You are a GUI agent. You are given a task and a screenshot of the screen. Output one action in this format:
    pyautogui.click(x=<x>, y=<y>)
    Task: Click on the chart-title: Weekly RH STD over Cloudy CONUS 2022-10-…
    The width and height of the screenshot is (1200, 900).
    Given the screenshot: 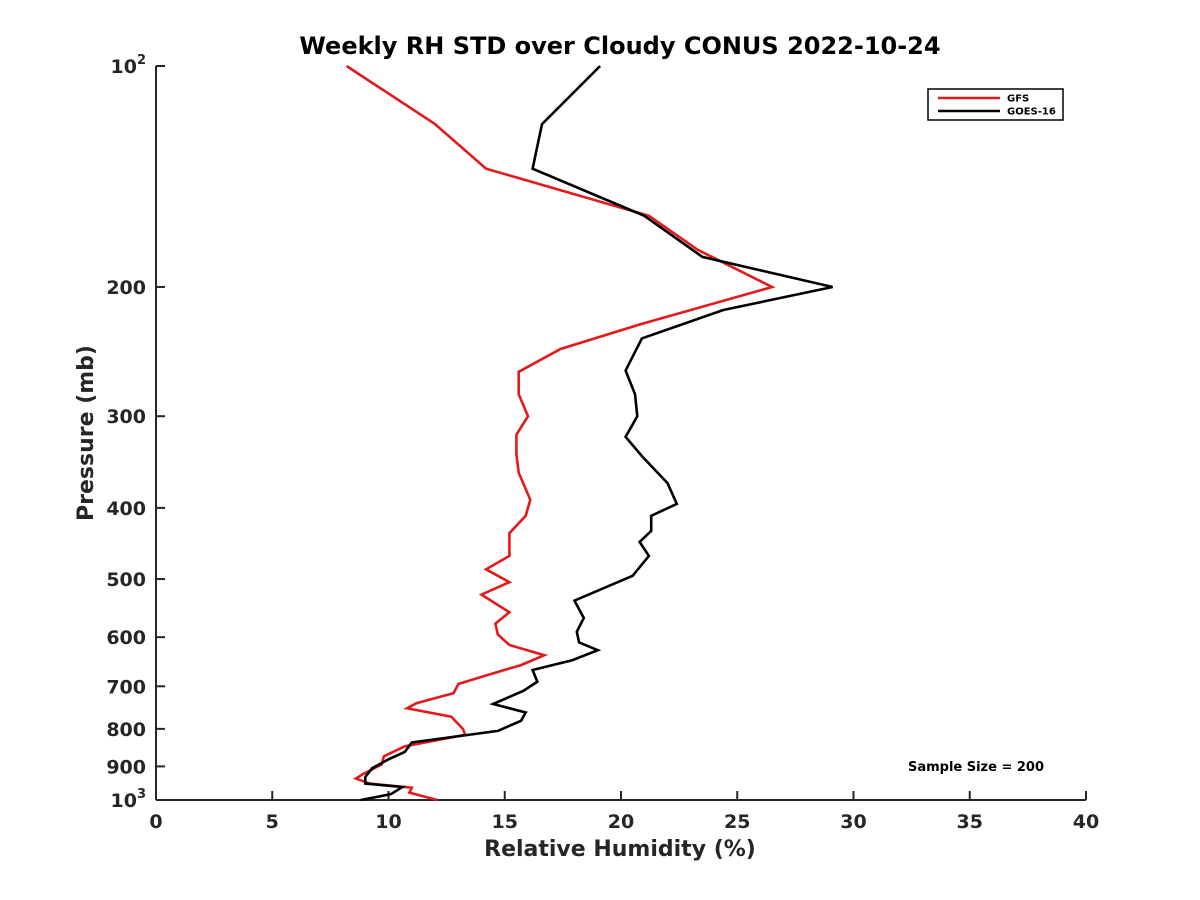 What is the action you would take?
    pyautogui.click(x=619, y=46)
    